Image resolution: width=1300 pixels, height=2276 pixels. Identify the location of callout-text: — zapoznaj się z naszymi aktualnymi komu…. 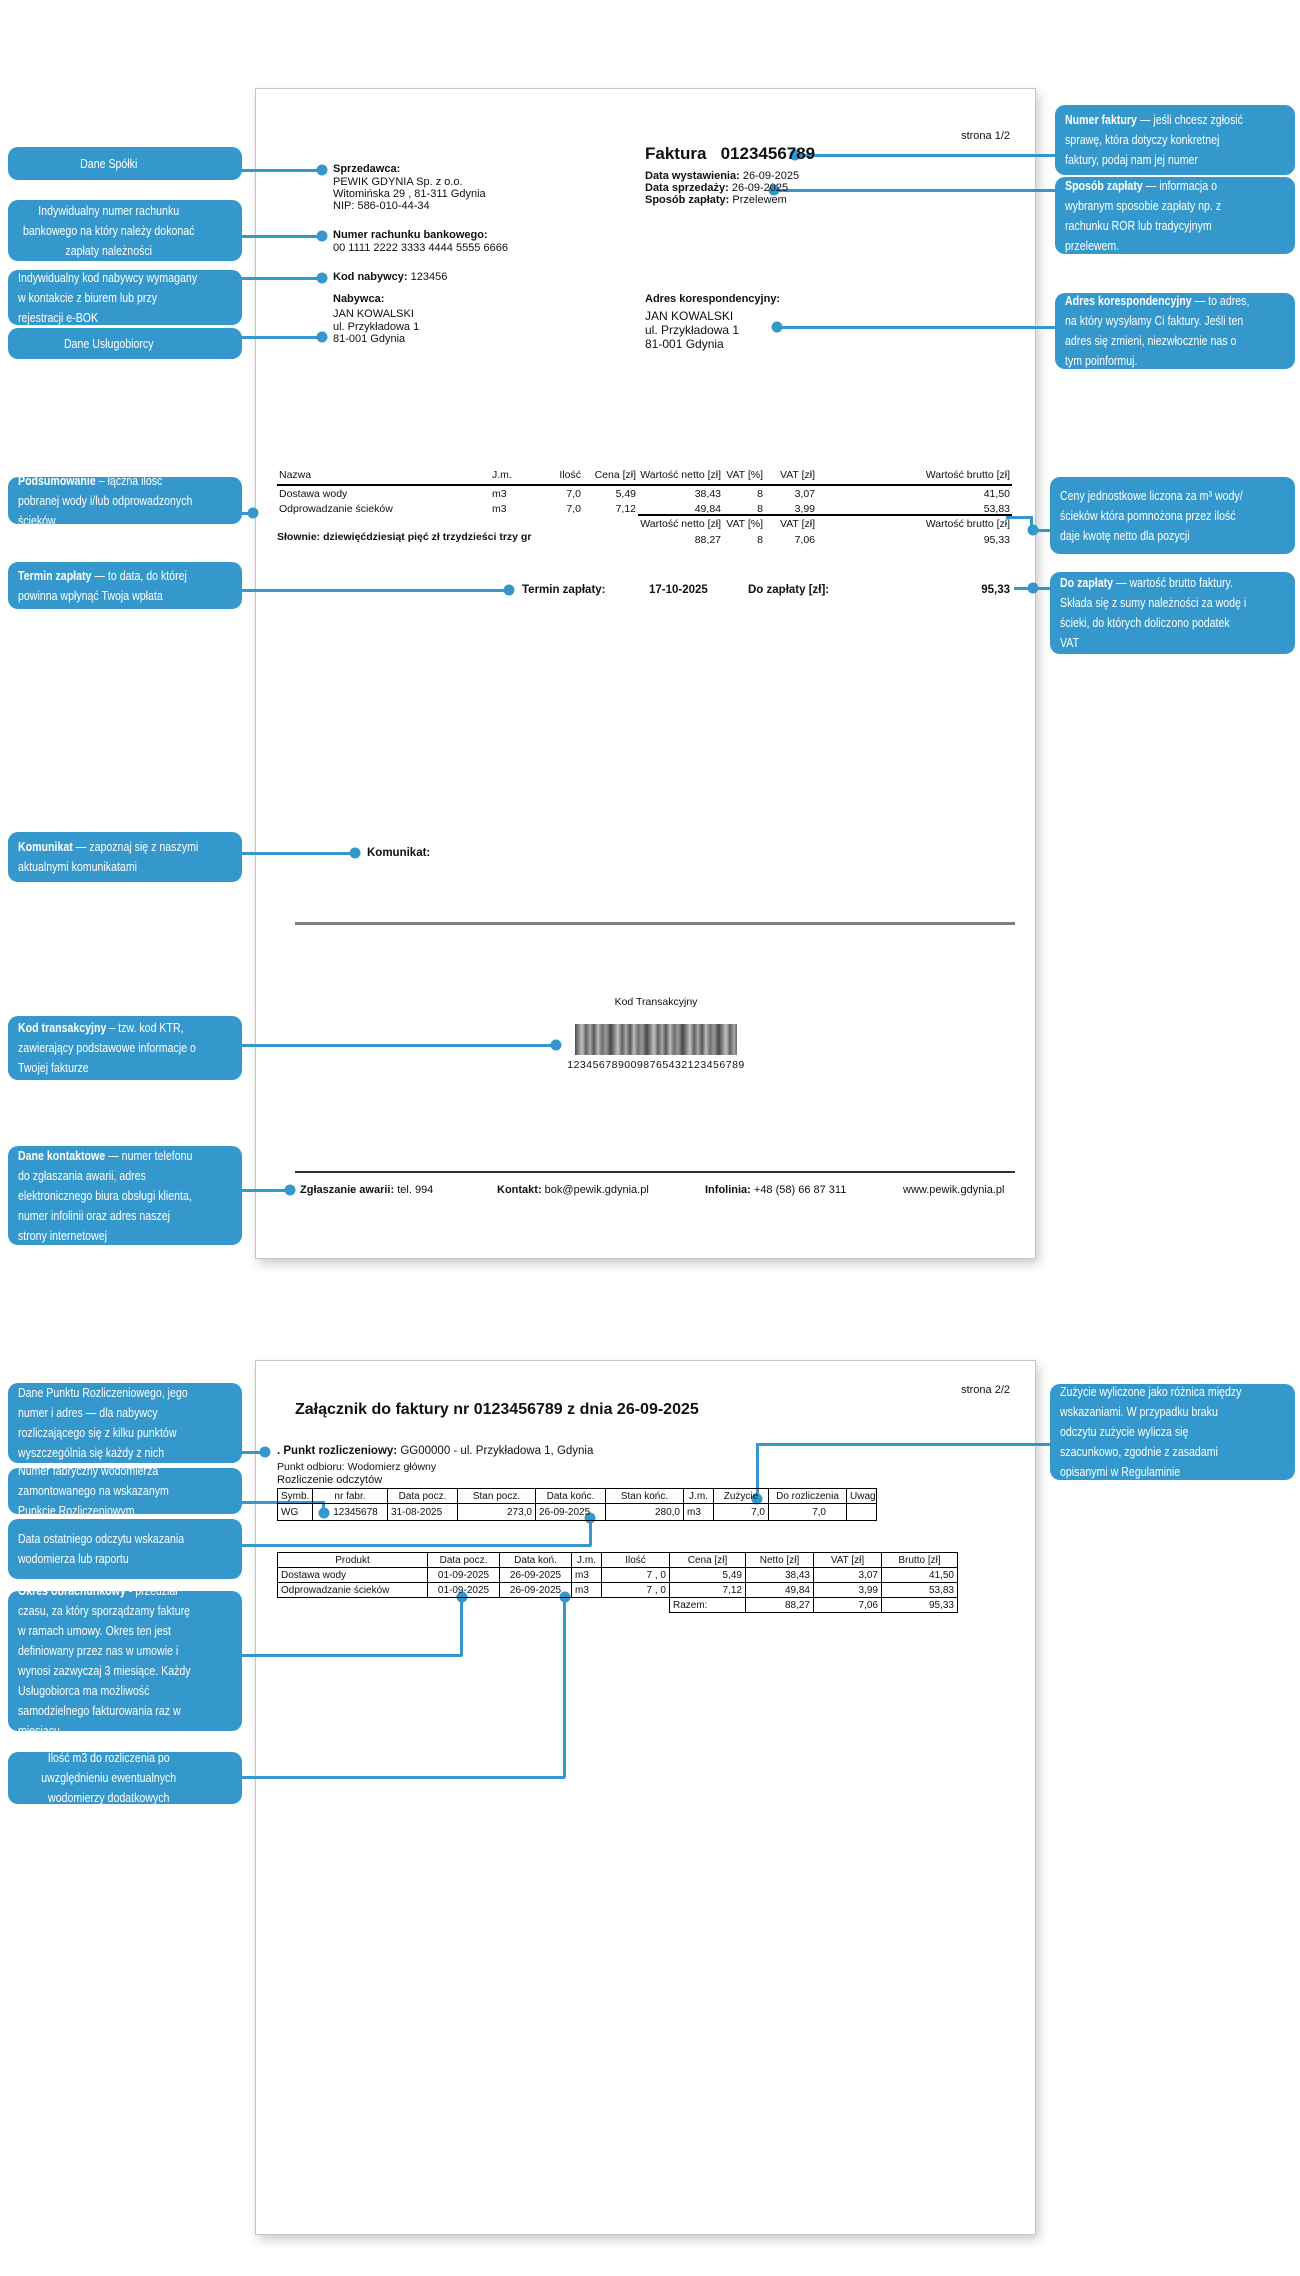
(108, 857).